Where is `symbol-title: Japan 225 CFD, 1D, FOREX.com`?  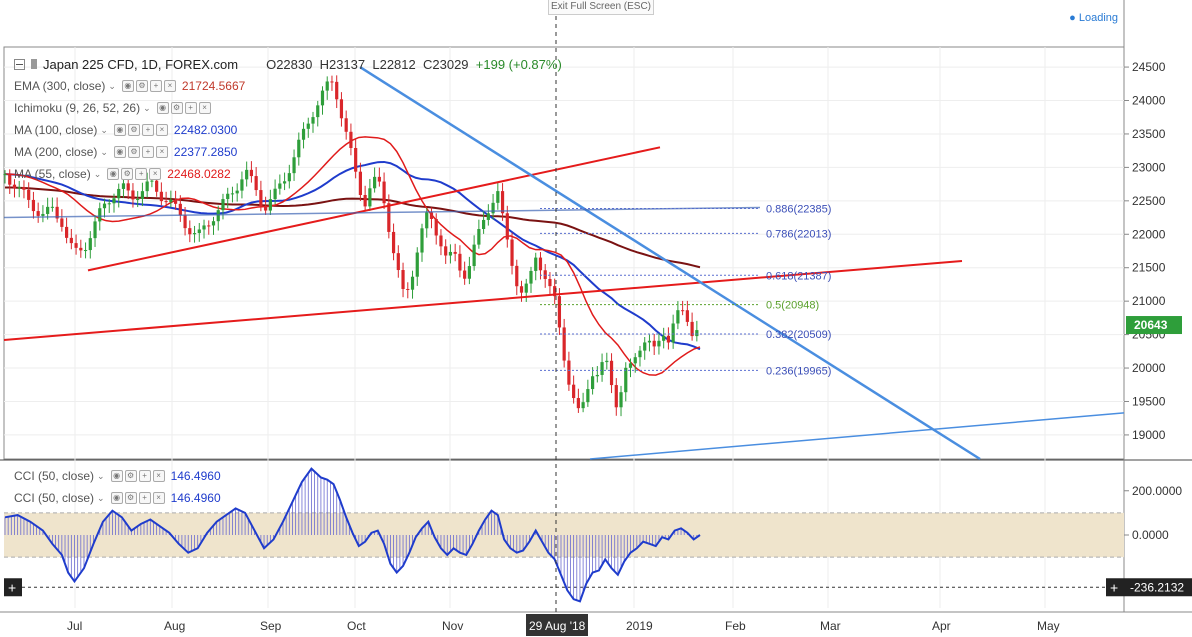
symbol-title: Japan 225 CFD, 1D, FOREX.com is located at coordinates (141, 64).